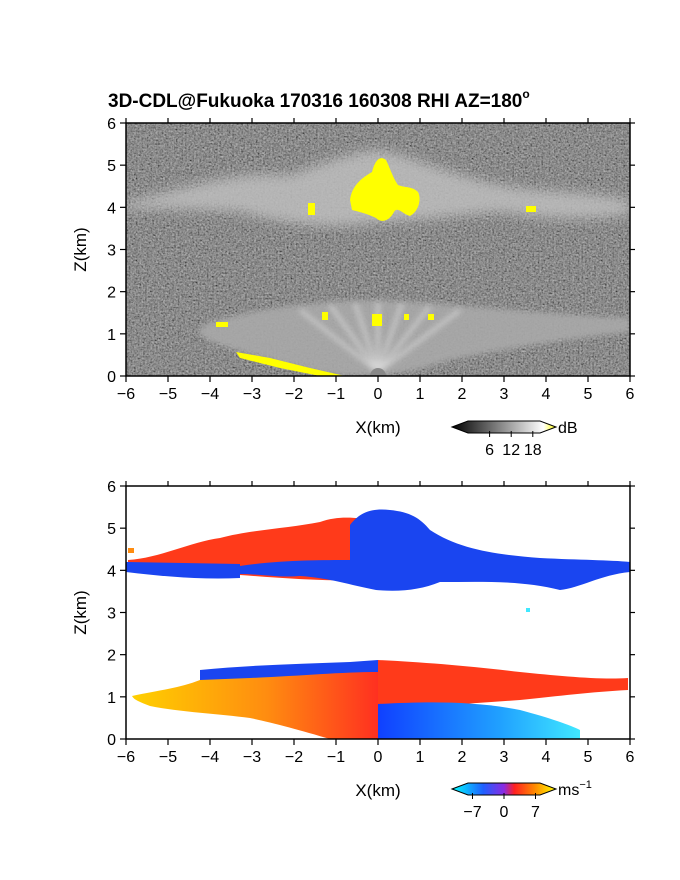 This screenshot has width=680, height=880. Describe the element at coordinates (252, 757) in the screenshot. I see `velocity-xtick-label: −3` at that location.